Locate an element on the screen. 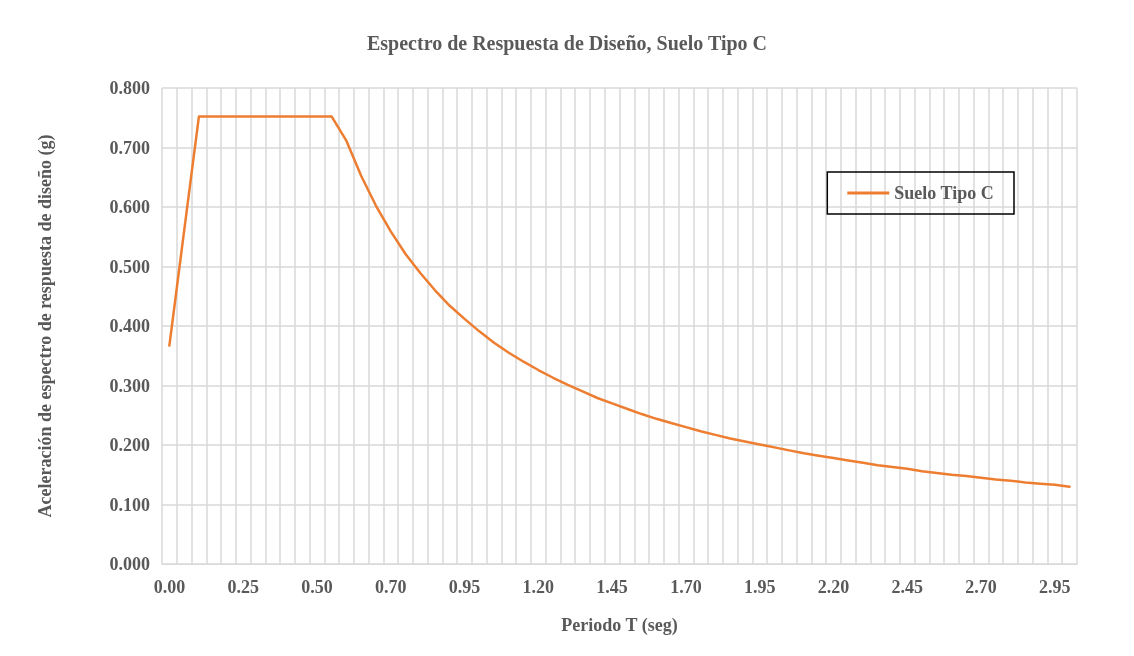 The height and width of the screenshot is (656, 1134). y-axis-title: Aceleración de espectro de respuesta de diseño (g) is located at coordinates (45, 326).